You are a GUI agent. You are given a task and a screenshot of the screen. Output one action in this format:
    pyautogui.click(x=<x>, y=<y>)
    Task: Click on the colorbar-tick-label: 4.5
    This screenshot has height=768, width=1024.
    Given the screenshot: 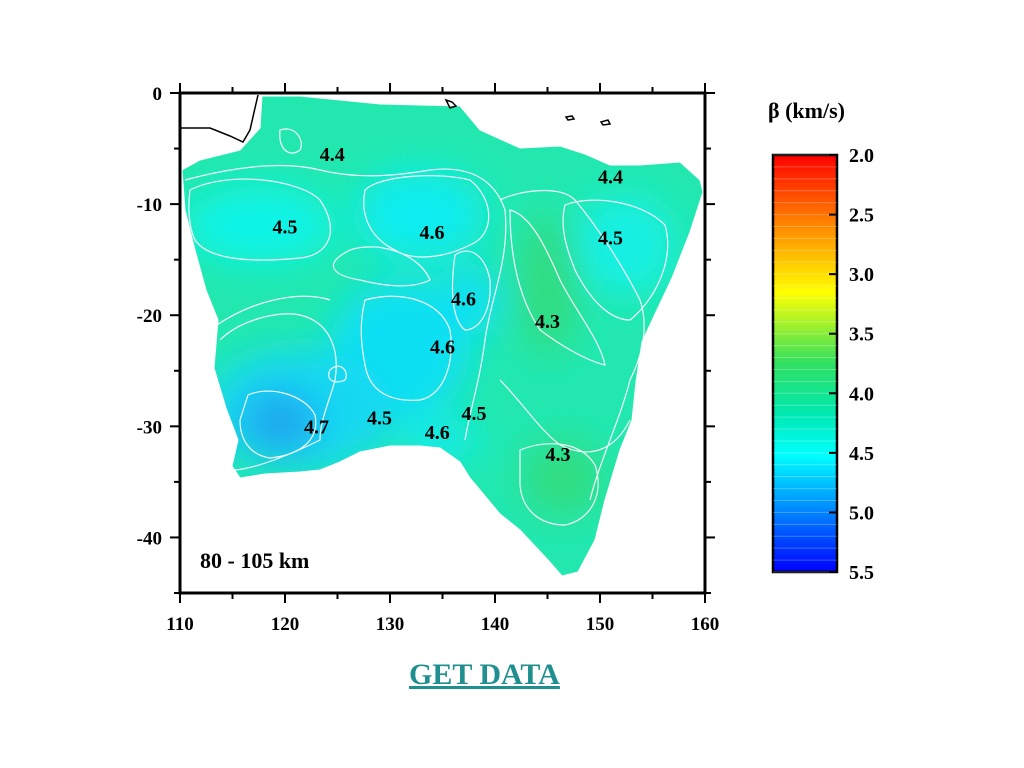 What is the action you would take?
    pyautogui.click(x=861, y=454)
    